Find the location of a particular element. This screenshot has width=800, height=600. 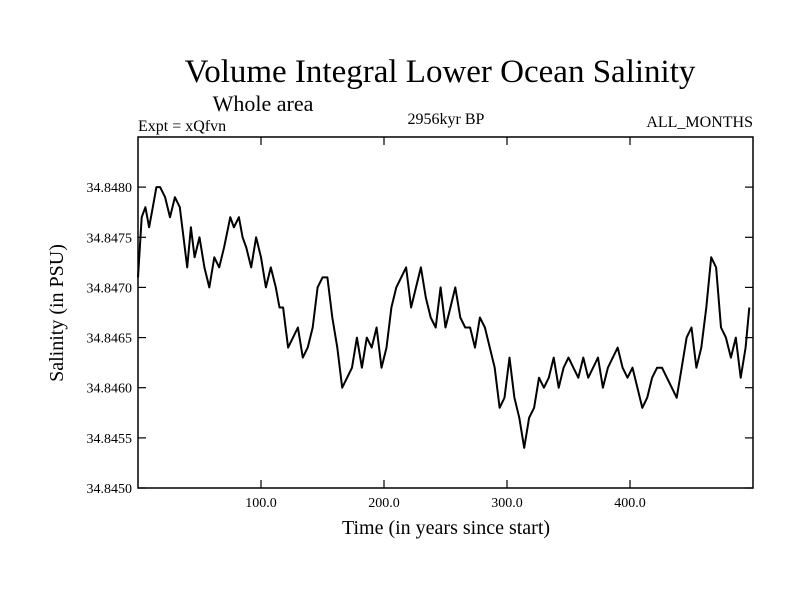

x-tick-label: 200.0 is located at coordinates (384, 503).